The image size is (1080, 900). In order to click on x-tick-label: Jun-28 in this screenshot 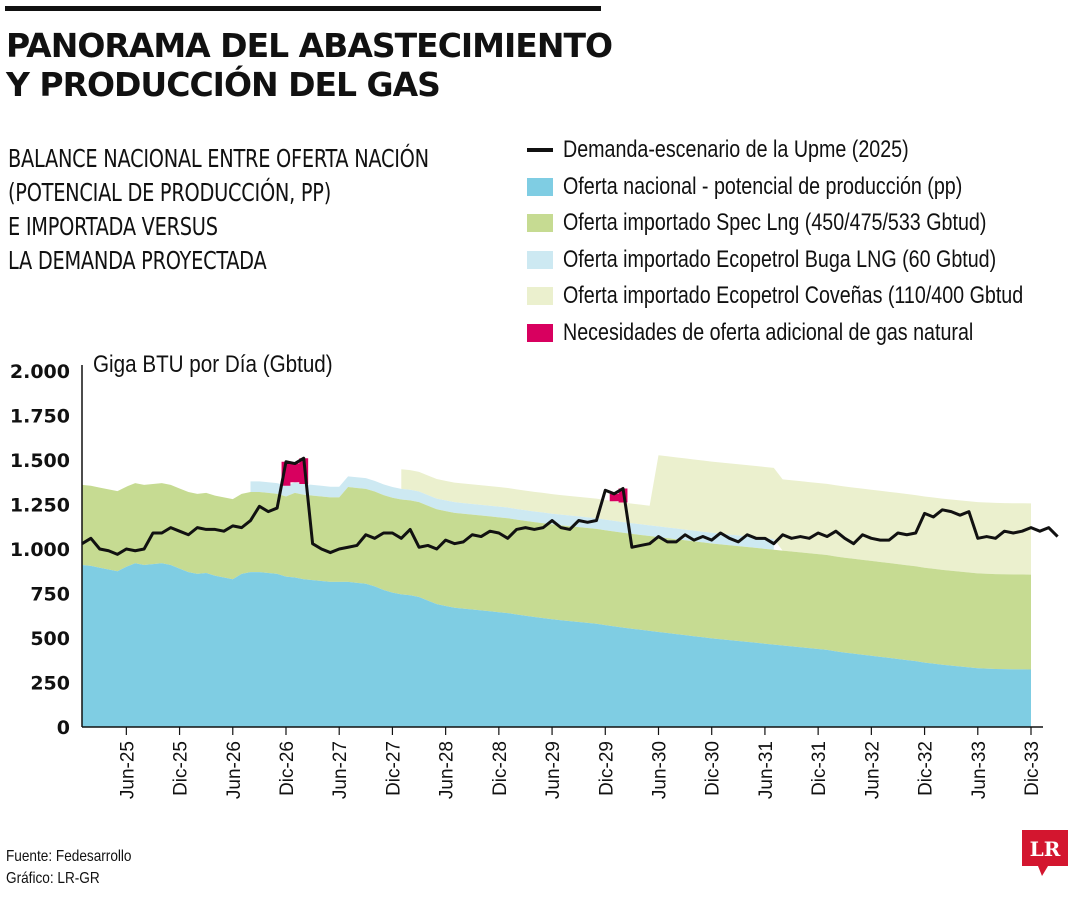, I will do `click(447, 770)`.